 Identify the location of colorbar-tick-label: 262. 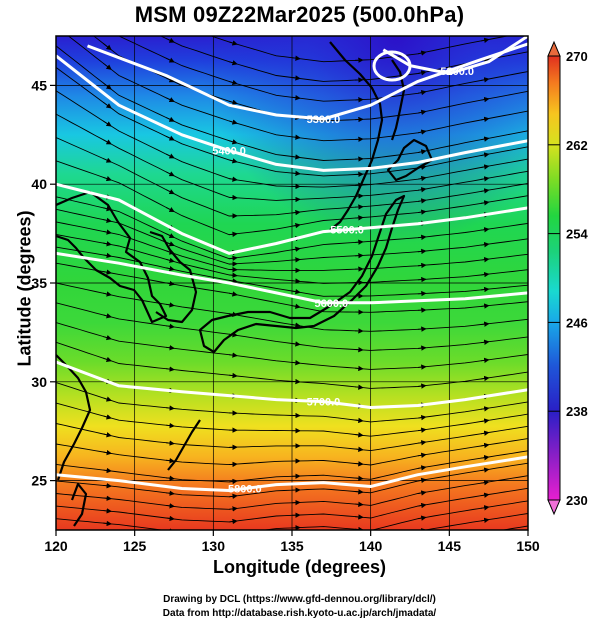
(577, 145).